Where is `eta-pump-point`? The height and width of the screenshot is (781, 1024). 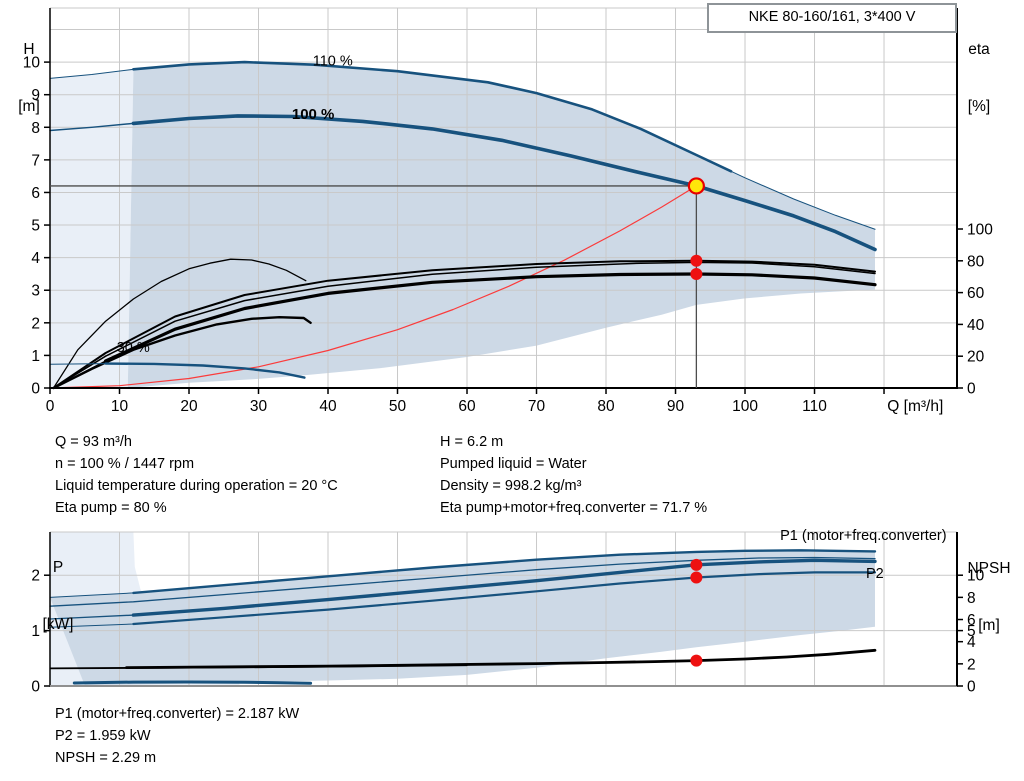
eta-pump-point is located at coordinates (696, 260).